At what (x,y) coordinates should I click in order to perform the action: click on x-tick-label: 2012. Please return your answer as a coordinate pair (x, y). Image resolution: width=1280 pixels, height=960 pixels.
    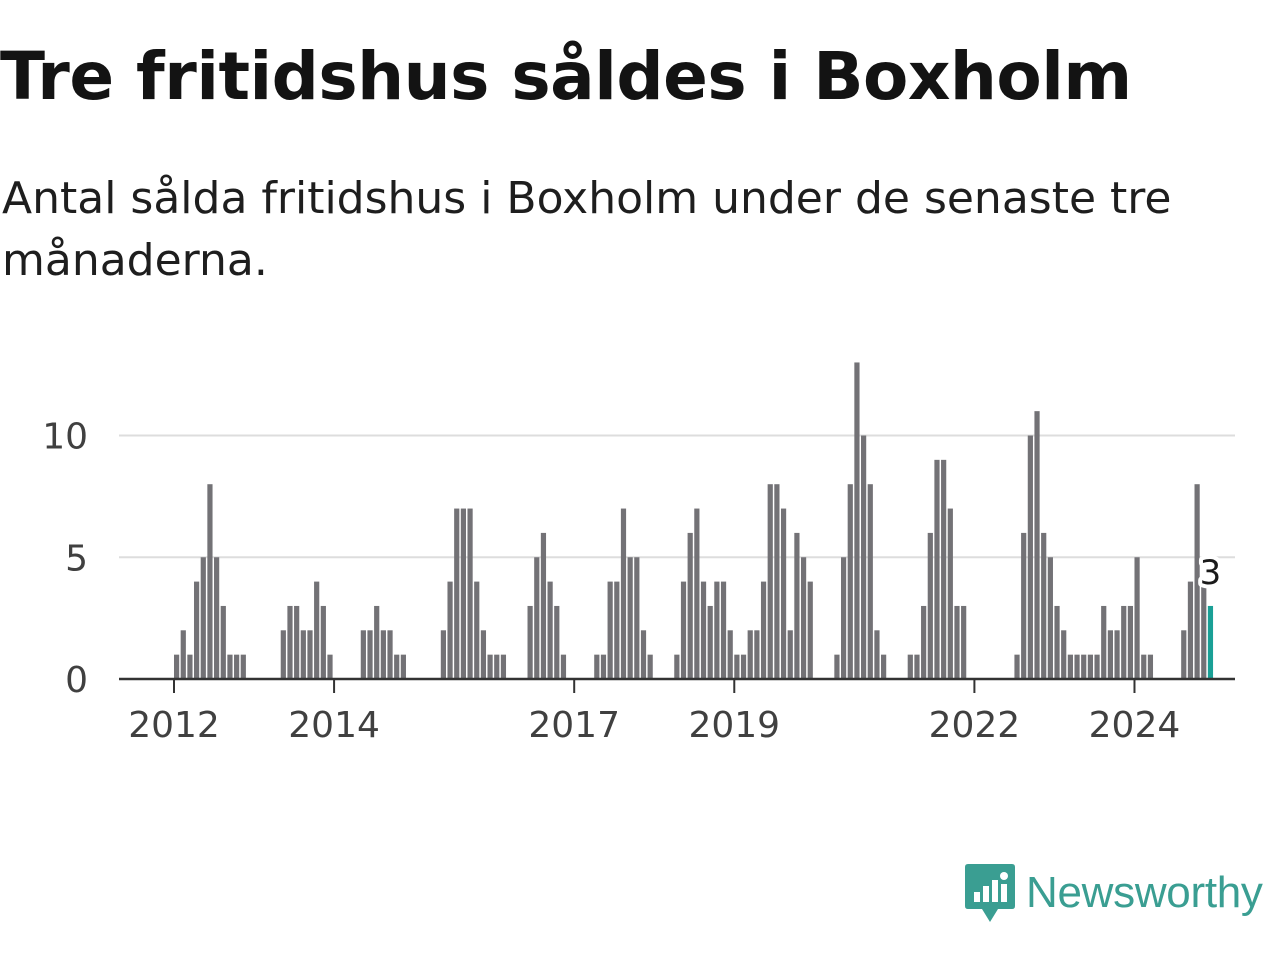
    Looking at the image, I should click on (174, 725).